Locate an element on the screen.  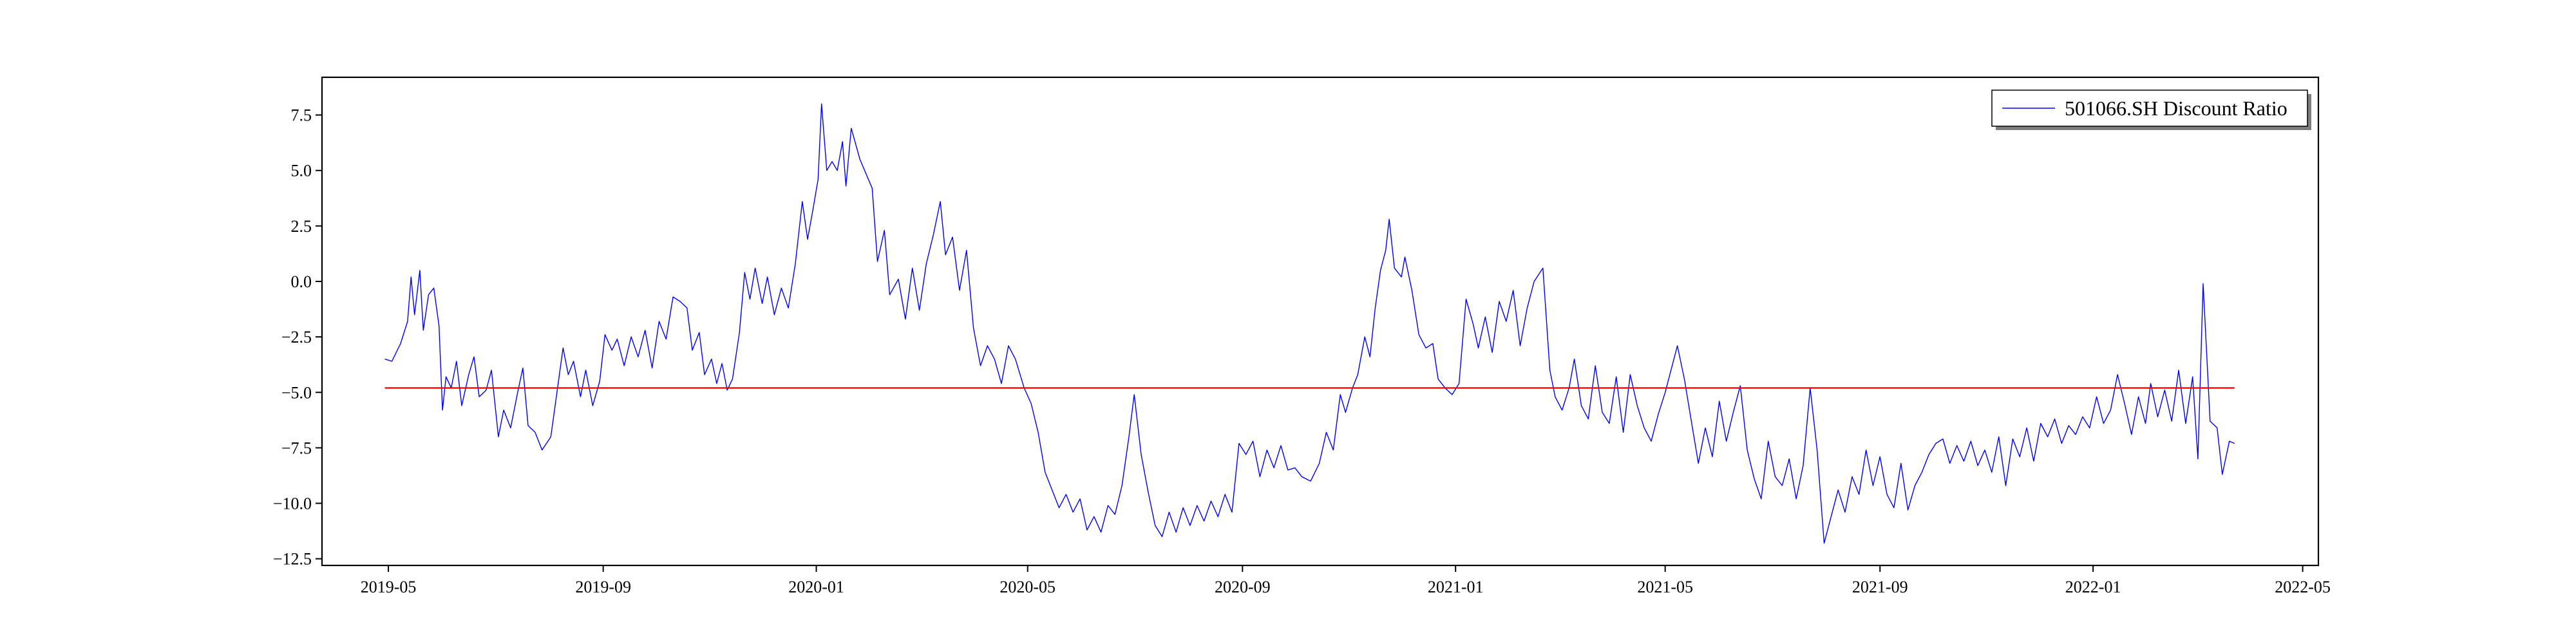
y-tick-label: −7.5 is located at coordinates (296, 448).